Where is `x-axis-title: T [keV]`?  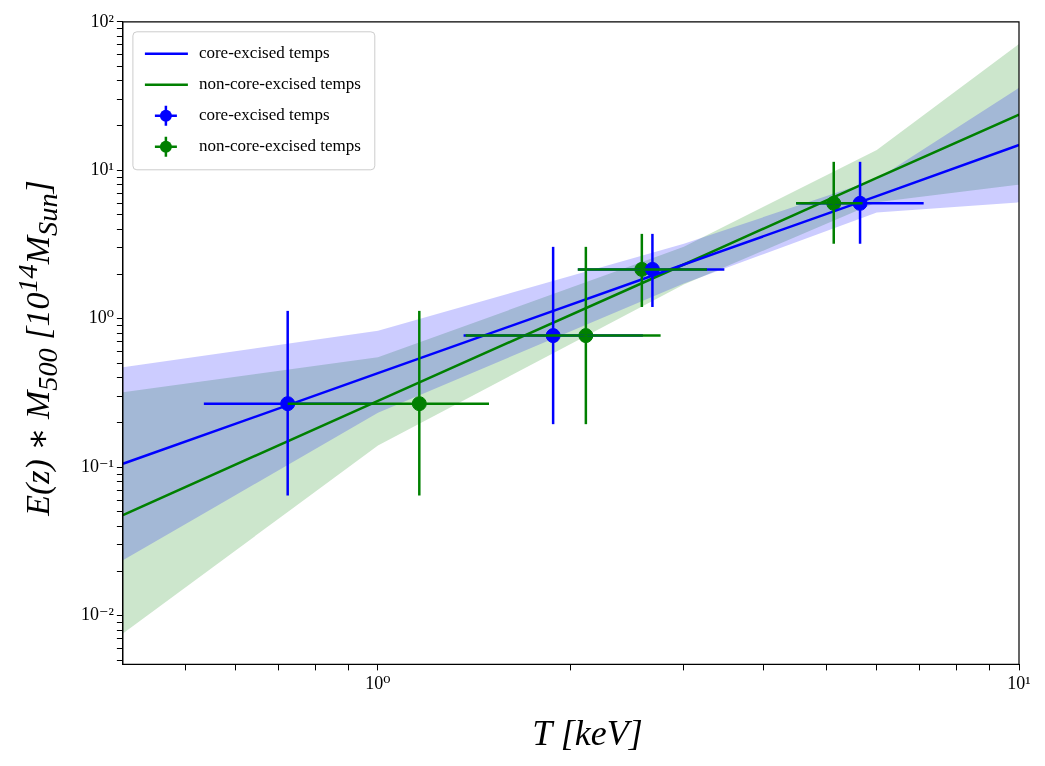
x-axis-title: T [keV] is located at coordinates (587, 733).